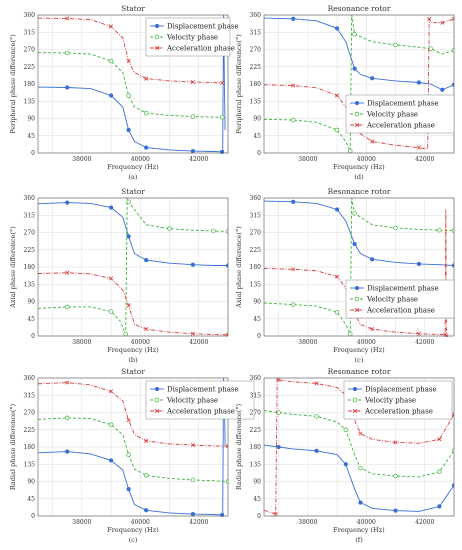 The image size is (462, 550). I want to click on panel-sublabel: (c), so click(359, 360).